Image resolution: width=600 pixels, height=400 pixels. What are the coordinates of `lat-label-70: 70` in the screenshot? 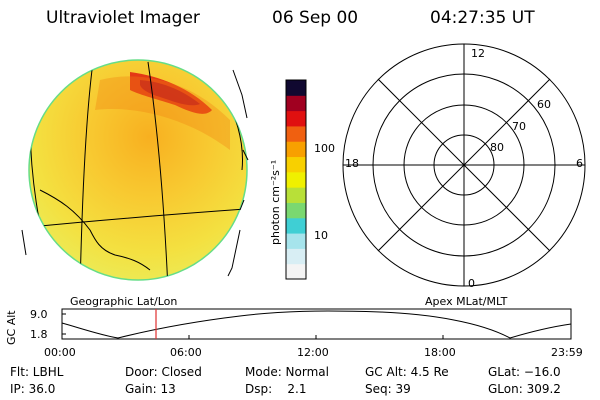 It's located at (519, 126).